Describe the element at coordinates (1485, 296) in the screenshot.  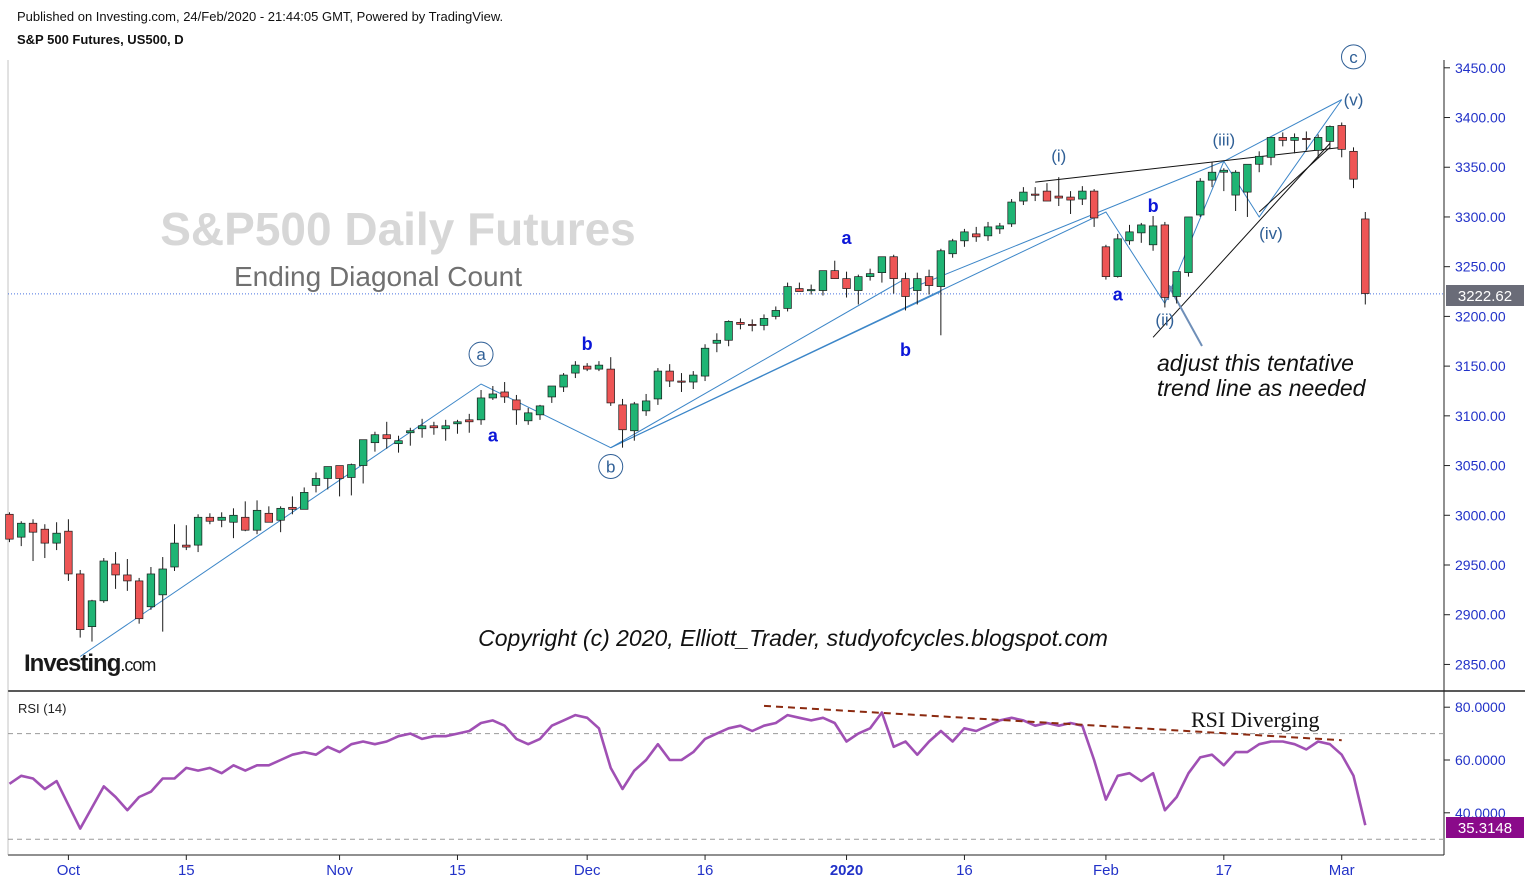
I see `last-price-value: 3222.62` at that location.